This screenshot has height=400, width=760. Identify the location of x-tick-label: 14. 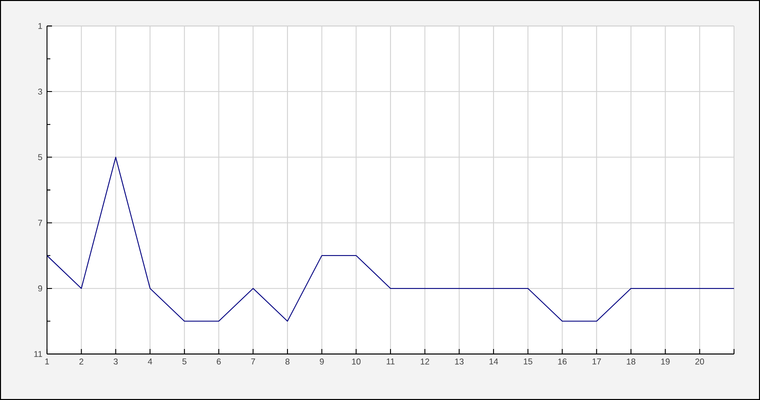
(493, 361).